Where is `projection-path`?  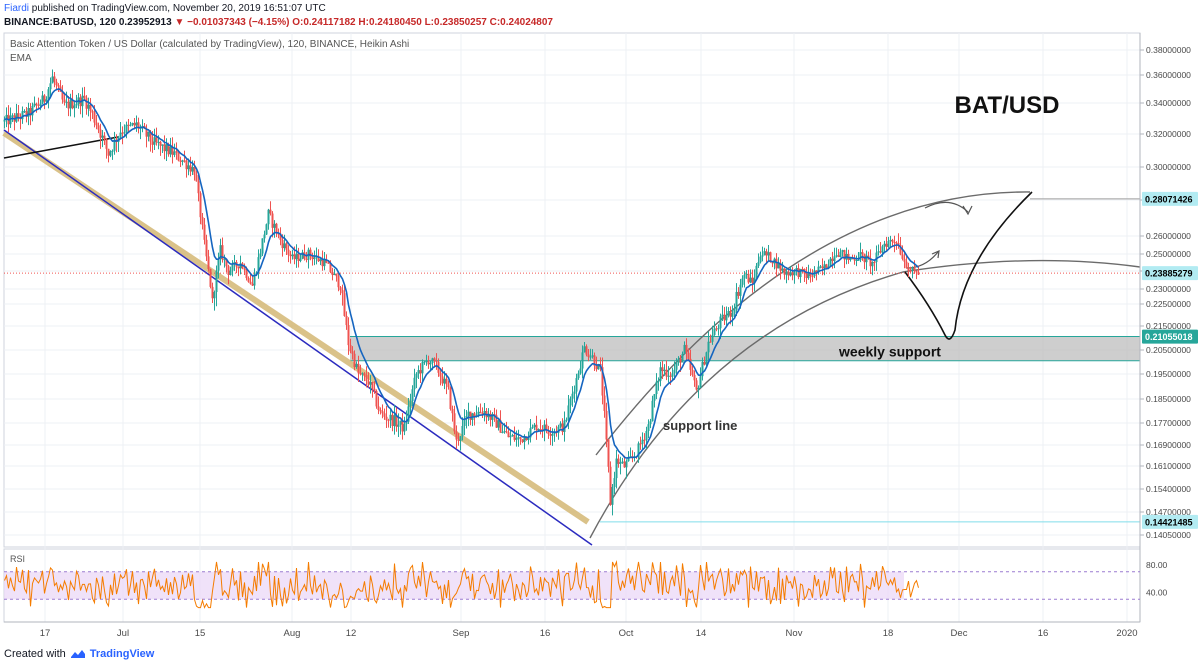
projection-path is located at coordinates (968, 265).